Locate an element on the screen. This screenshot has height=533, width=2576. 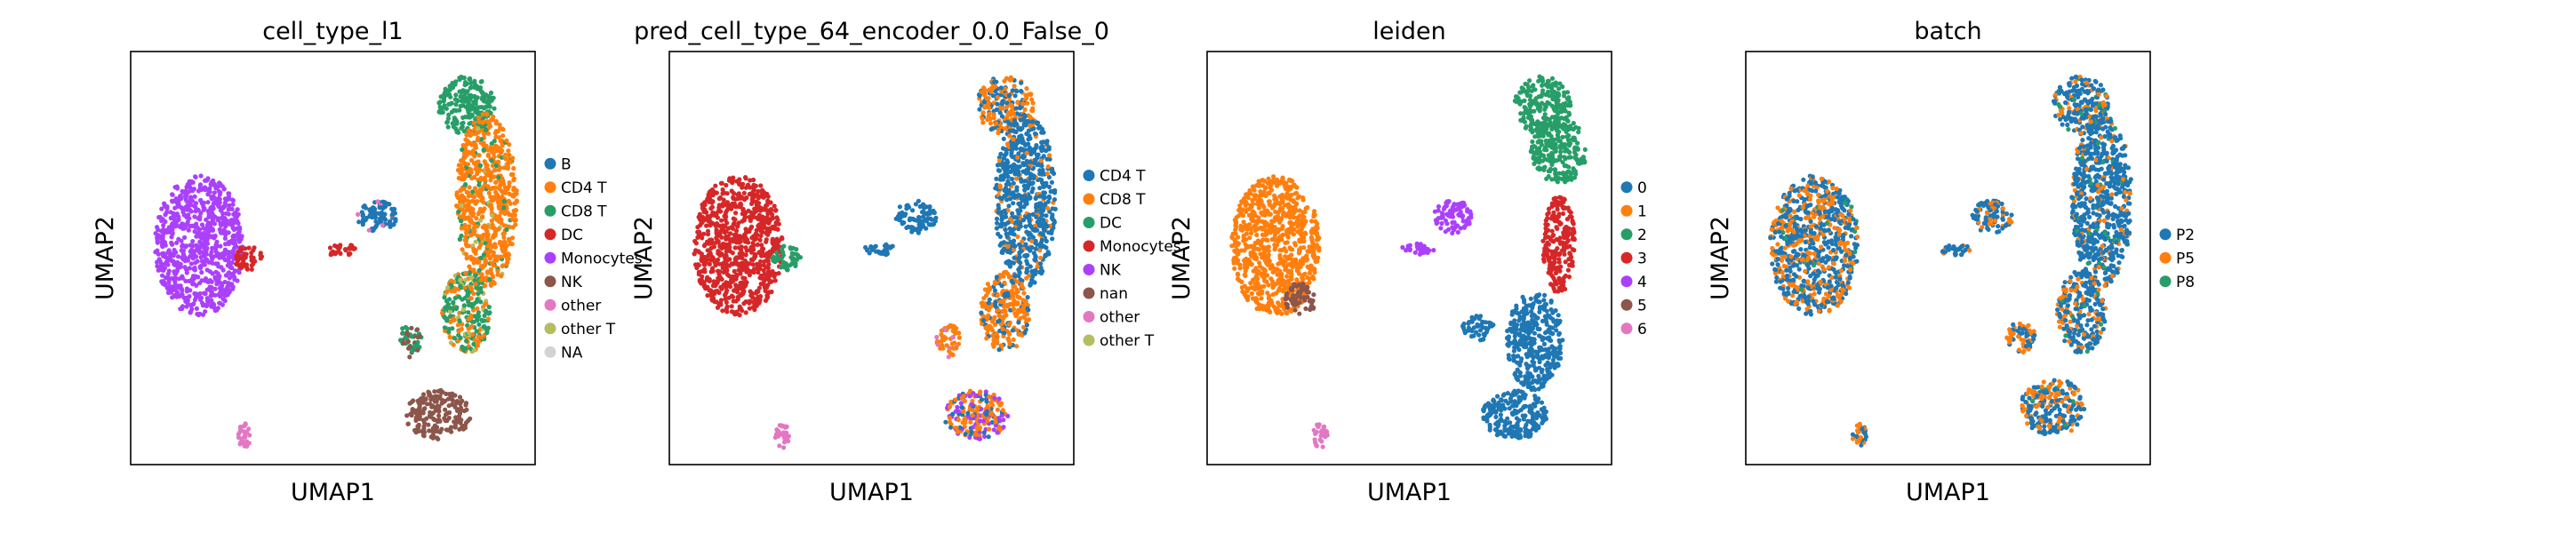
legend-marker is located at coordinates (550, 163).